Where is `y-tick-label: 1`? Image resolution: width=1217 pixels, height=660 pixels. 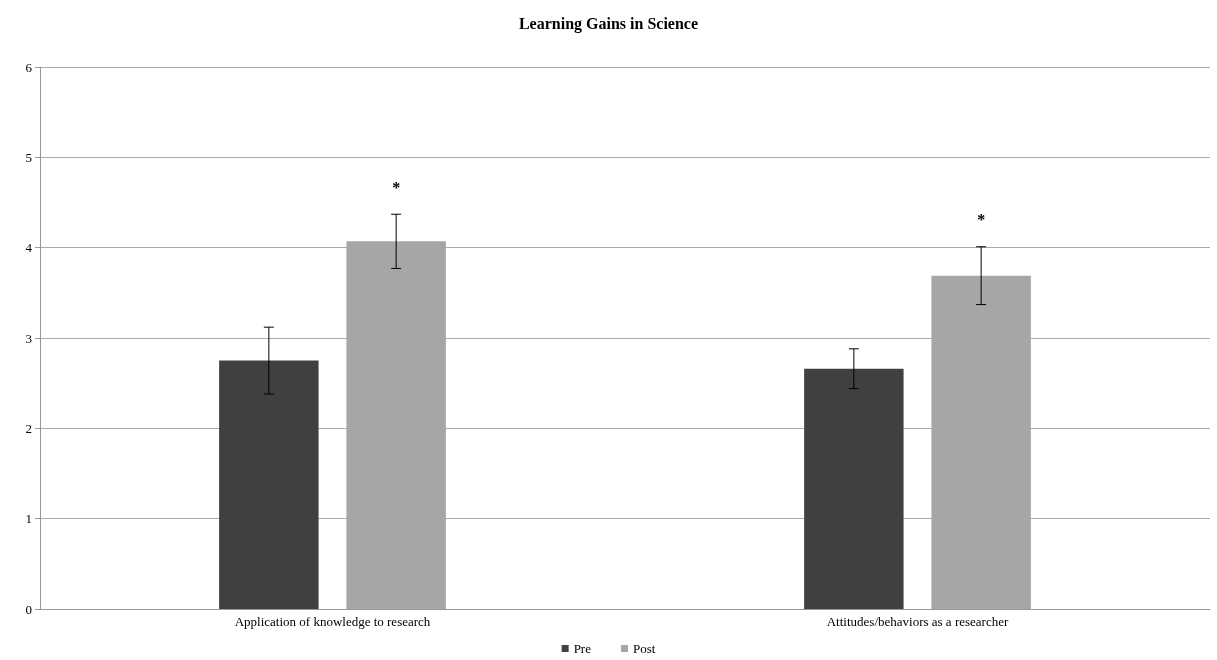 y-tick-label: 1 is located at coordinates (28, 519).